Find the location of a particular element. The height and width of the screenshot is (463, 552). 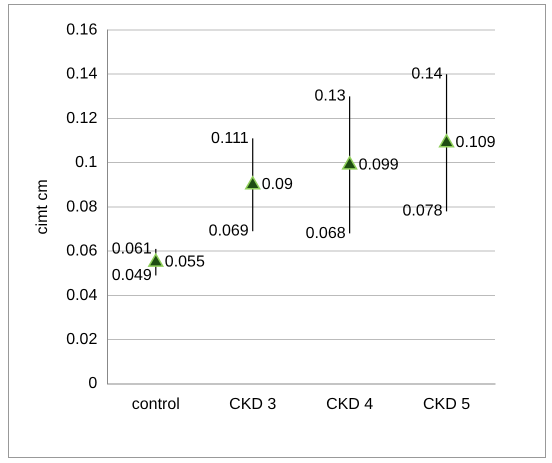

y-axis-title: cimt cm is located at coordinates (43, 206).